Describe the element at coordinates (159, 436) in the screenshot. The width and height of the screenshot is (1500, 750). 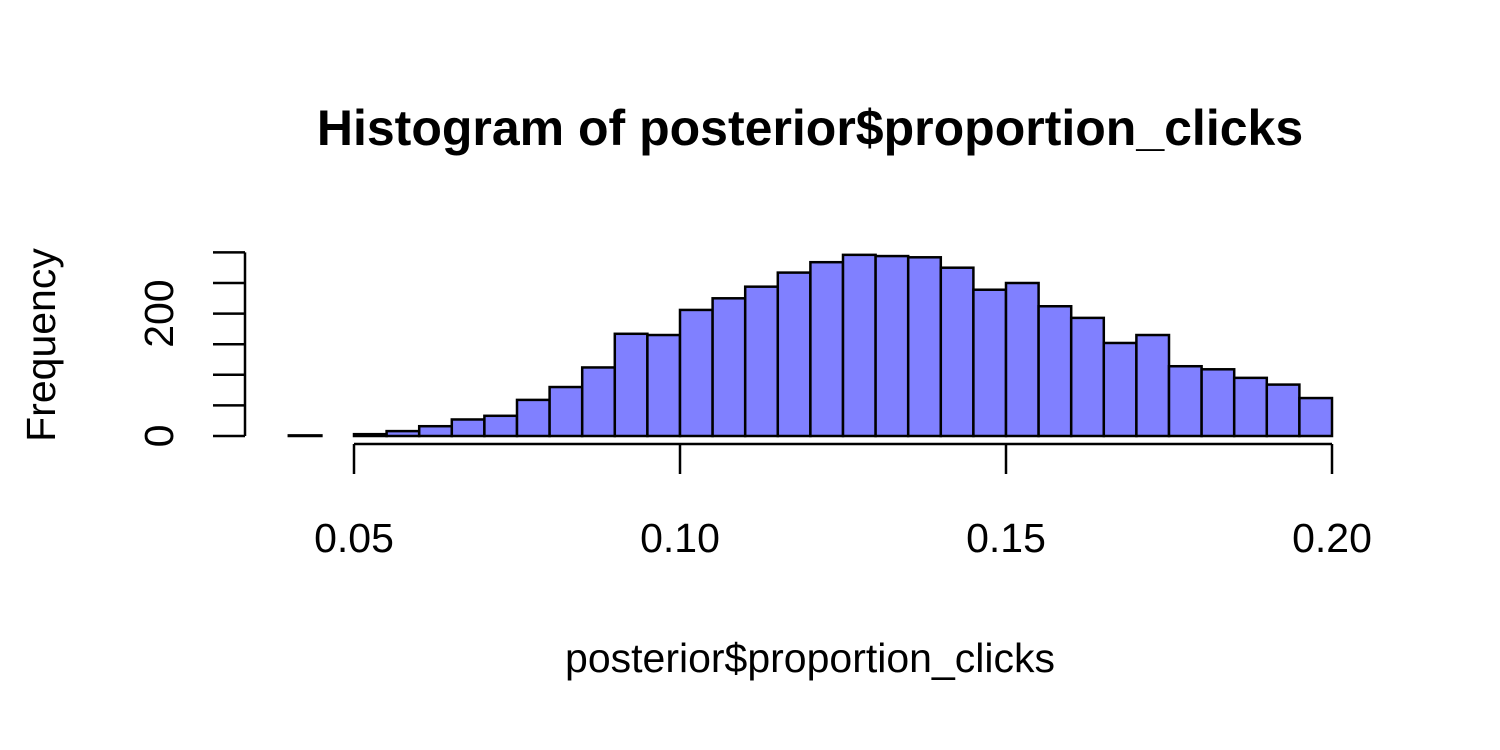
I see `y-tick-label: 0` at that location.